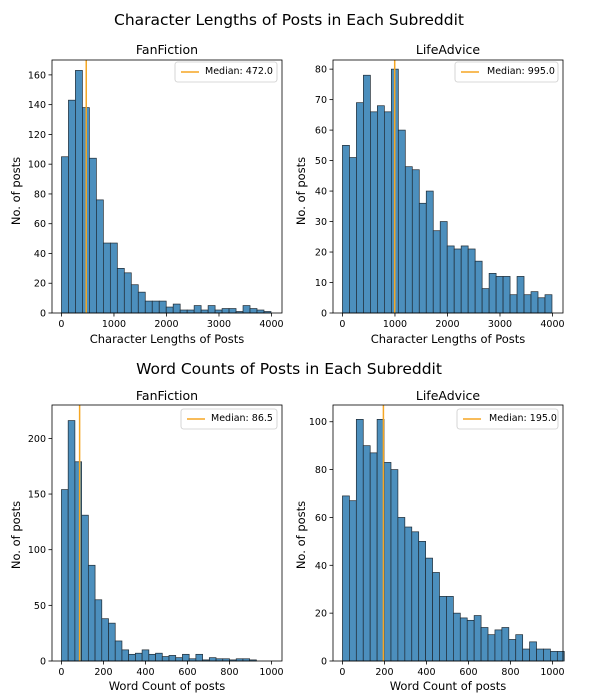 This screenshot has height=698, width=589. What do you see at coordinates (37, 105) in the screenshot?
I see `y-tick-label: 140` at bounding box center [37, 105].